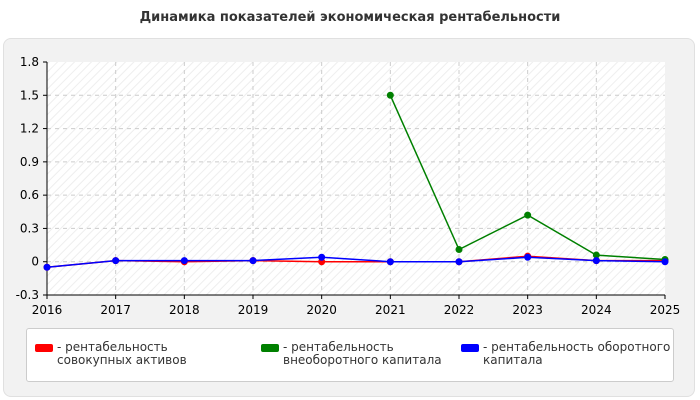  Describe the element at coordinates (665, 310) in the screenshot. I see `x-tick-label: 2025` at that location.